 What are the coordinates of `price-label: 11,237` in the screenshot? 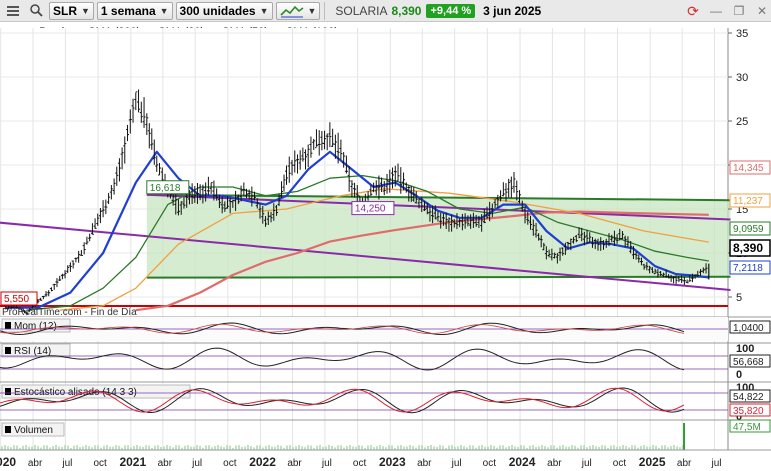 It's located at (748, 201).